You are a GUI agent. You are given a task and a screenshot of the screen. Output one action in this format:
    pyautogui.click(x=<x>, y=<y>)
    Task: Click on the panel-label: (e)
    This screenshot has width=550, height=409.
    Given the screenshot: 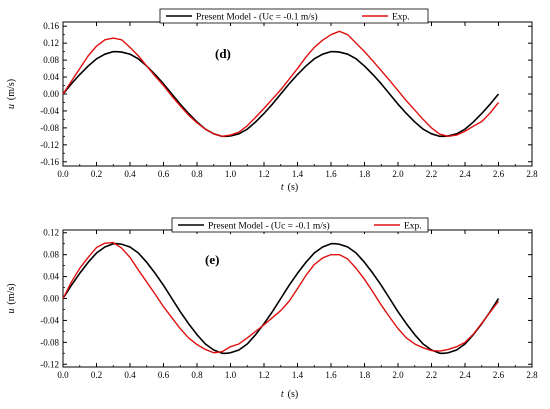 What is the action you would take?
    pyautogui.click(x=212, y=259)
    